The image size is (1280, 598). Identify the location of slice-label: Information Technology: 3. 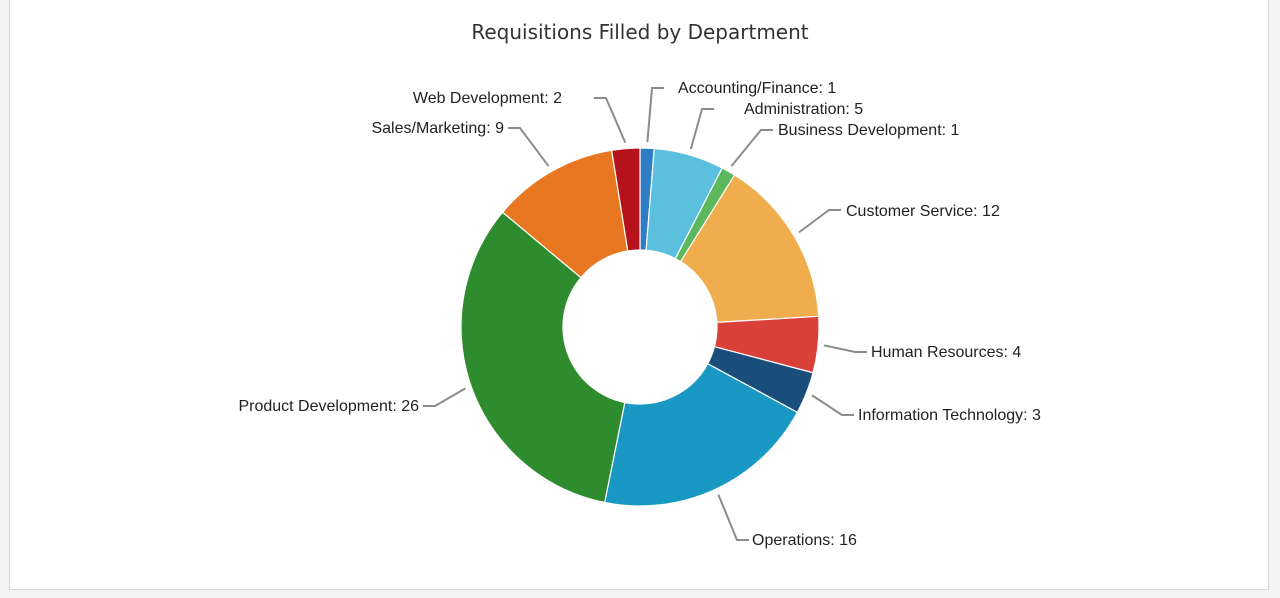
(949, 415).